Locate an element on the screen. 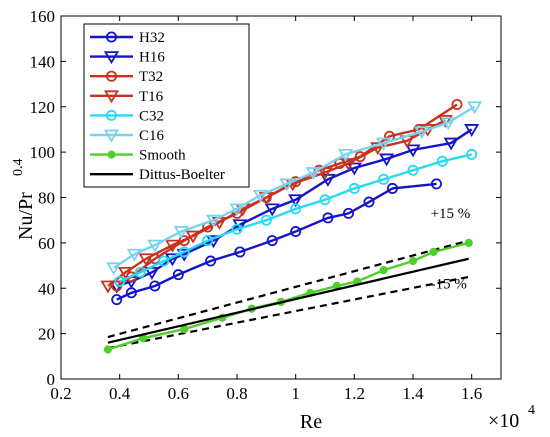 This screenshot has width=550, height=437. annotations: +15 % -15 % is located at coordinates (451, 249).